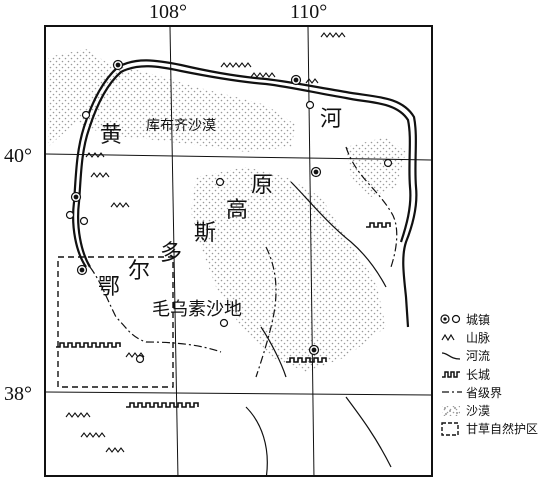 The height and width of the screenshot is (485, 558). Describe the element at coordinates (111, 135) in the screenshot. I see `yellow-river-label-huang: 黄` at that location.